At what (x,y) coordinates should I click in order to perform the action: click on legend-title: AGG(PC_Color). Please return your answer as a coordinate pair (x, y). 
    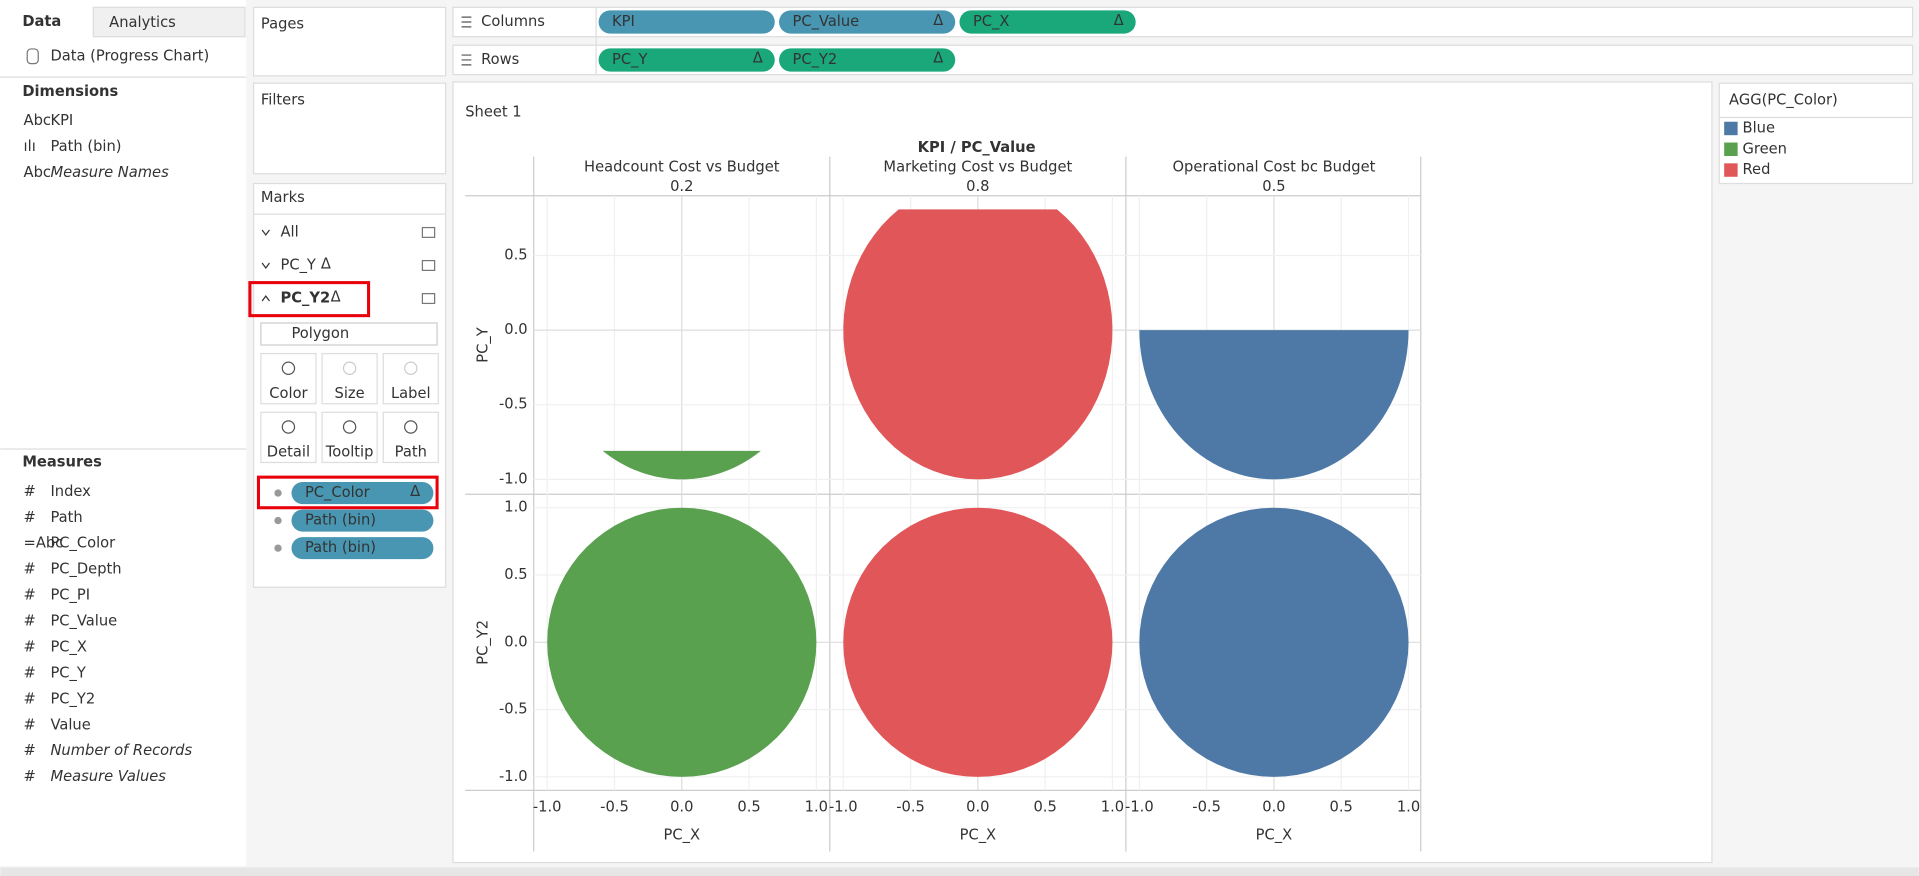
    Looking at the image, I should click on (1783, 99).